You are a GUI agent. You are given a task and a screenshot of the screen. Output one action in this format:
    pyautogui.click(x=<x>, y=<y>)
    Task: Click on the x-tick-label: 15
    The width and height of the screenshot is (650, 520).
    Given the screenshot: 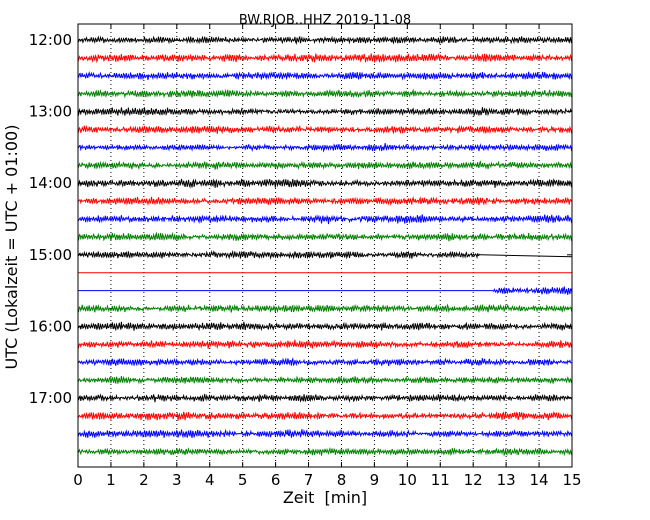 What is the action you would take?
    pyautogui.click(x=571, y=480)
    